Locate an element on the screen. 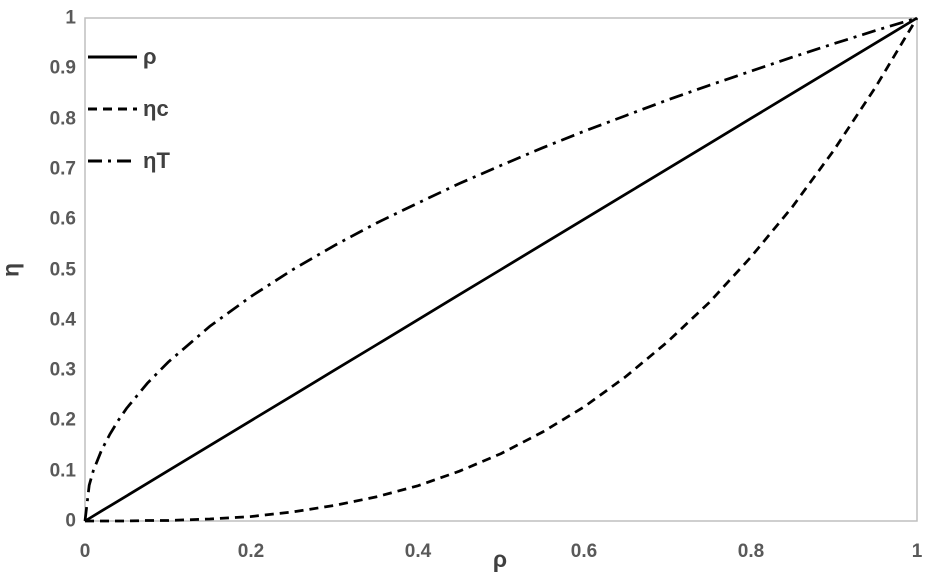 The width and height of the screenshot is (930, 580). legend-item: ηc is located at coordinates (129, 109).